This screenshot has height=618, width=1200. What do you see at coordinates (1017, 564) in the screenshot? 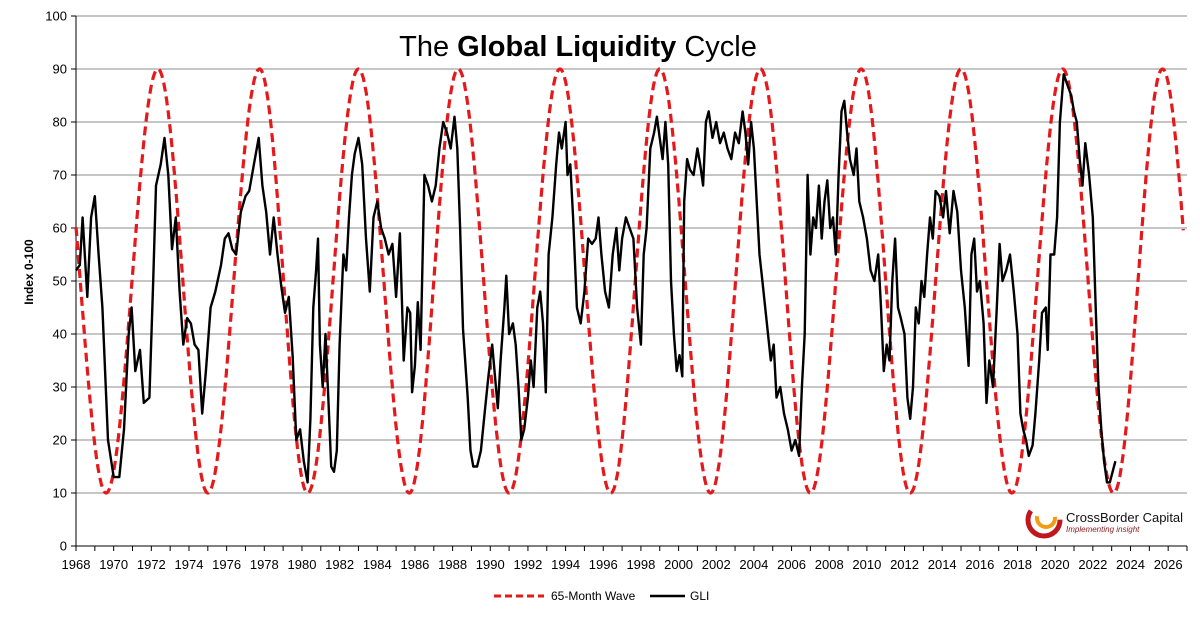
I see `x-tick-label: 2018` at bounding box center [1017, 564].